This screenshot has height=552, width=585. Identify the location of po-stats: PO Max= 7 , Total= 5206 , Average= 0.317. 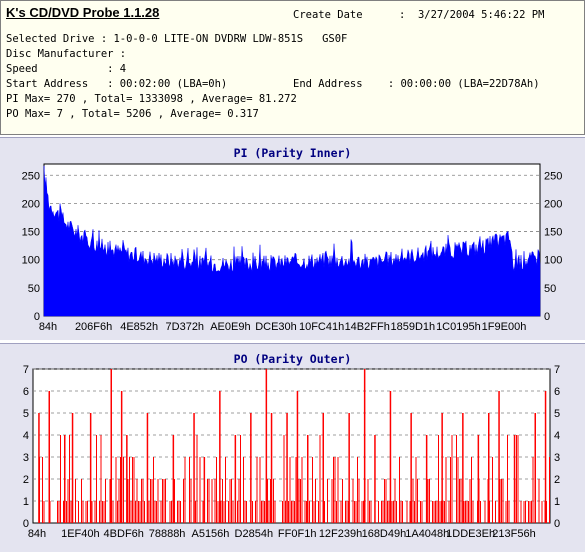
(132, 114).